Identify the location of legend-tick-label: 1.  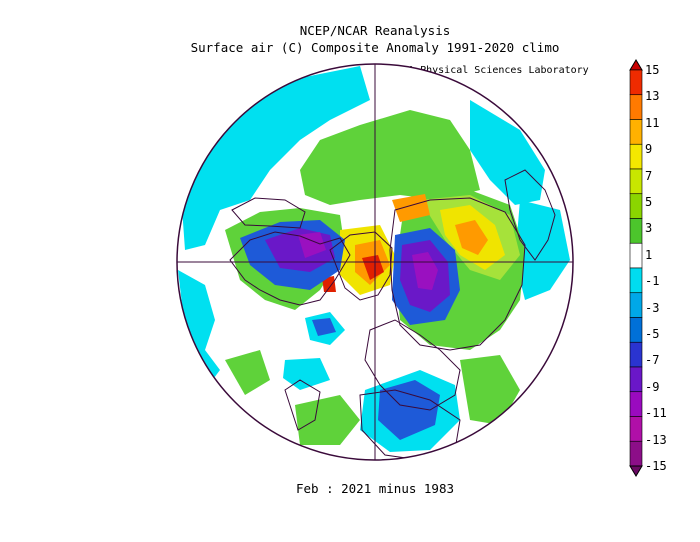
(649, 254).